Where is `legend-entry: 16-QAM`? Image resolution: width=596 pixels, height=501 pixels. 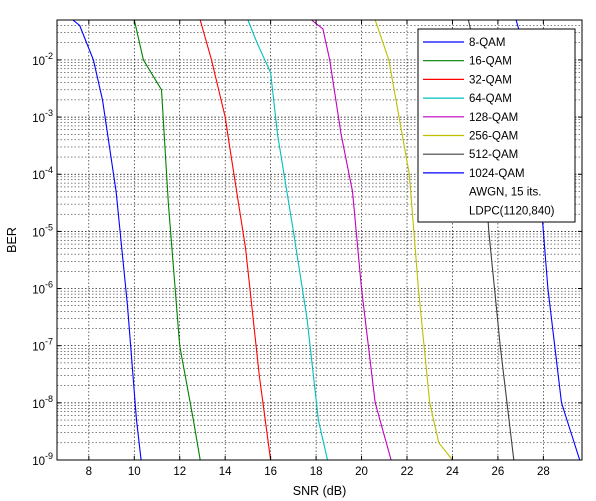
legend-entry: 16-QAM is located at coordinates (490, 62).